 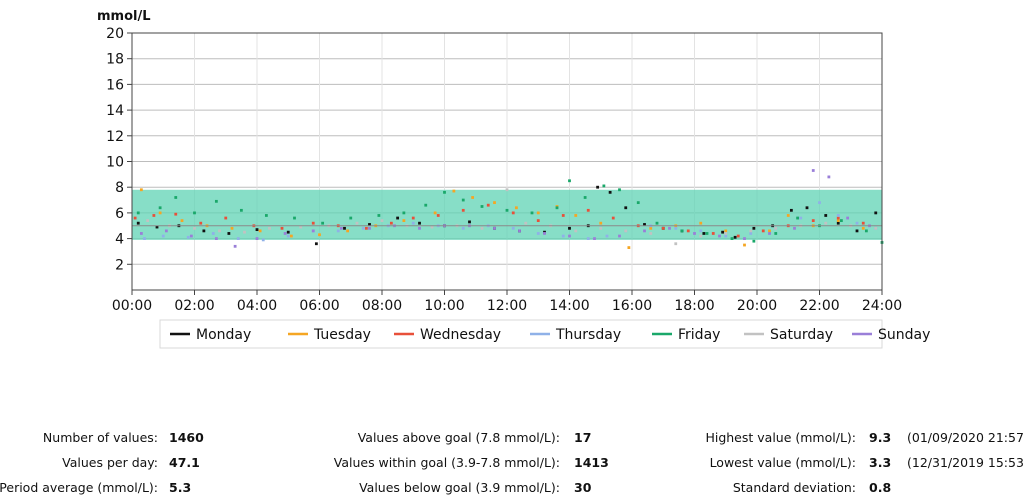 I want to click on stat-values-above-goal: Values above goal (7.8 mmol/L): 17, so click(x=460, y=438).